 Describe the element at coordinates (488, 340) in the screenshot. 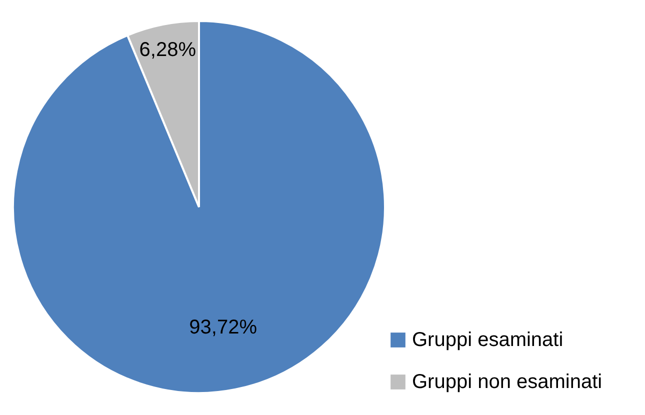

I see `legend-label: Gruppi esaminati` at that location.